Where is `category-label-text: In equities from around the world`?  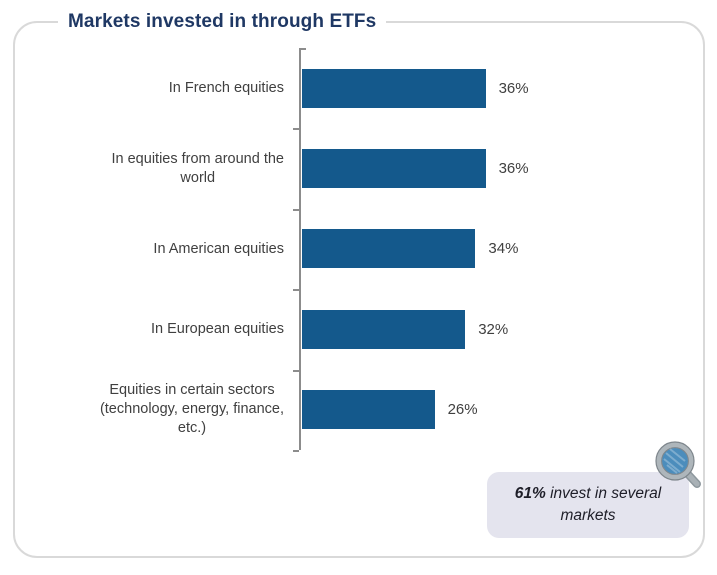
category-label-text: In equities from around the world is located at coordinates (198, 168).